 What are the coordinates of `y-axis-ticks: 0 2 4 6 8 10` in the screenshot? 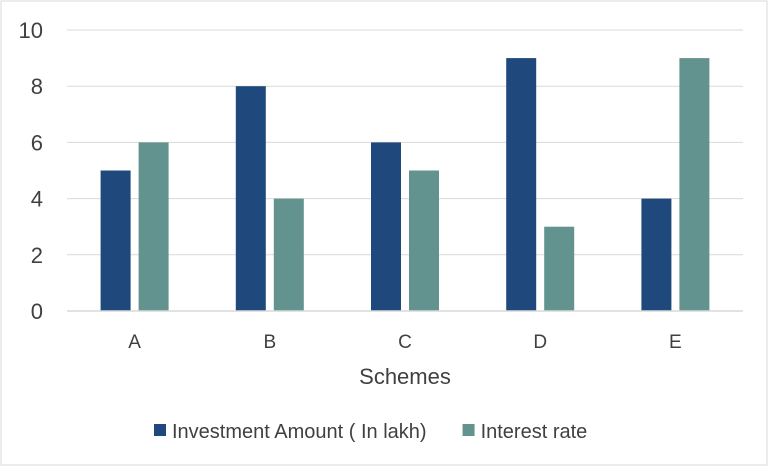 It's located at (31, 171).